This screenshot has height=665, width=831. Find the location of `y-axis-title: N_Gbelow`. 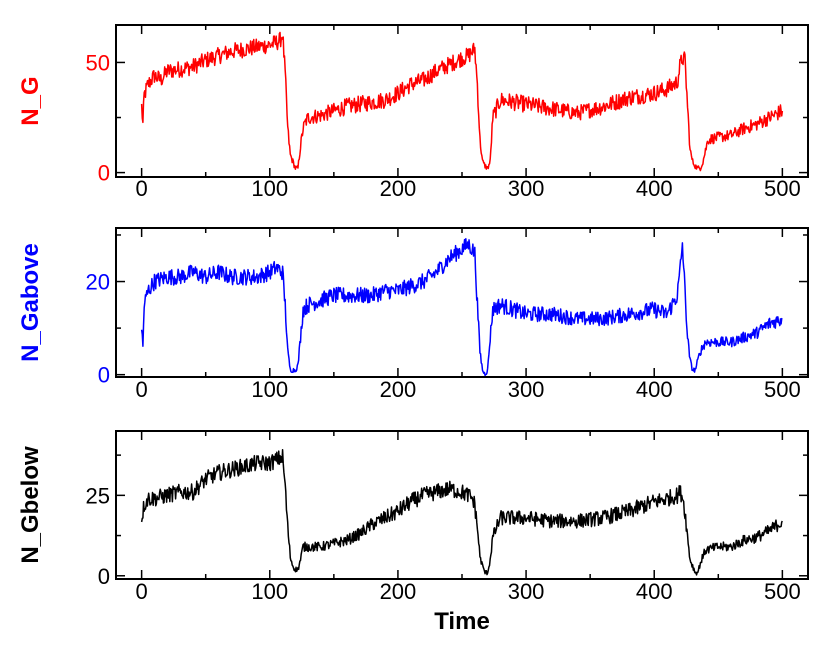

y-axis-title: N_Gbelow is located at coordinates (30, 505).